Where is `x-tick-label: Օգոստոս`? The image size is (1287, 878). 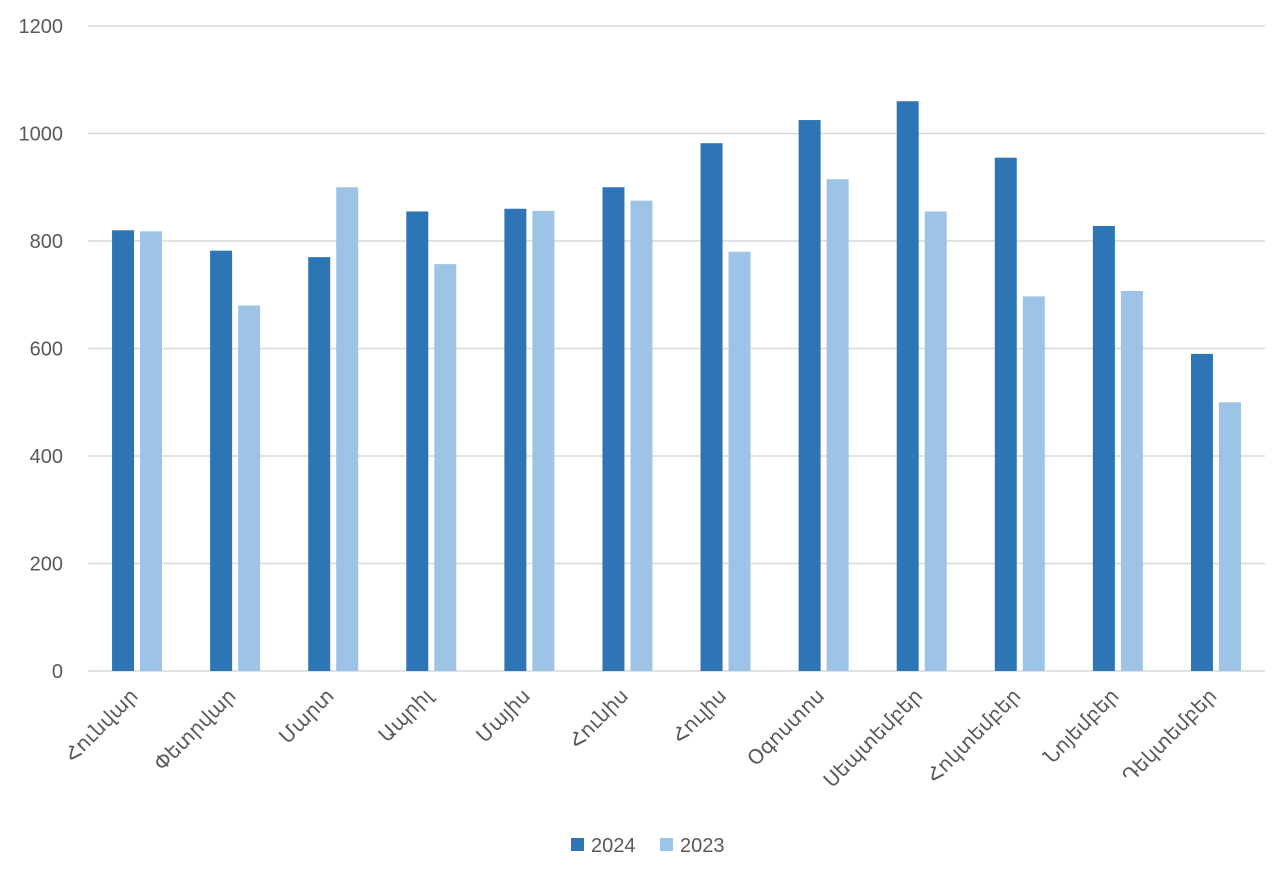
x-tick-label: Օգոստոս is located at coordinates (787, 728).